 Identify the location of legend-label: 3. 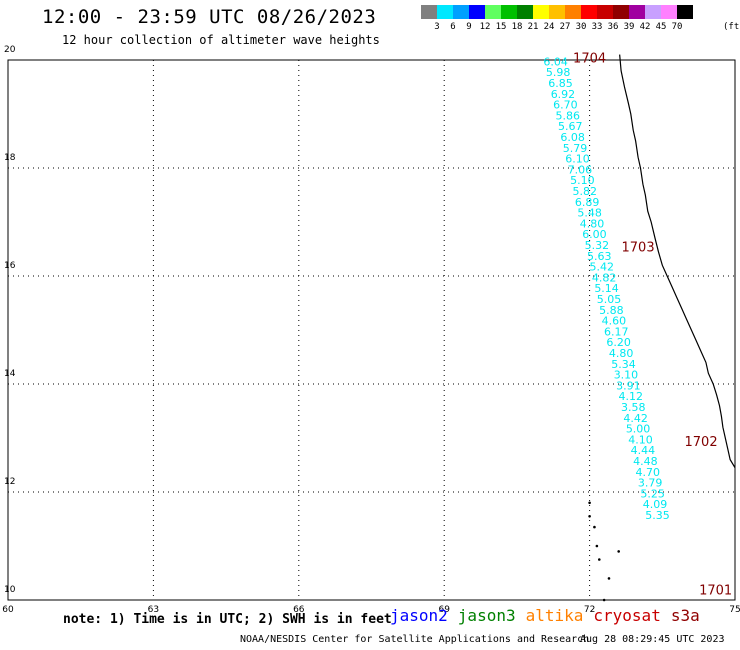
(437, 27).